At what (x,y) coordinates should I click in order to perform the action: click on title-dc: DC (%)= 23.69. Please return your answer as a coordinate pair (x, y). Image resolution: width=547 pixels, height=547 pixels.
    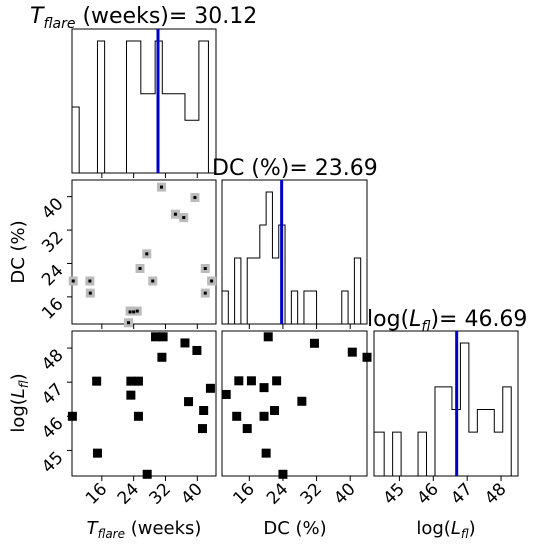
    Looking at the image, I should click on (295, 168).